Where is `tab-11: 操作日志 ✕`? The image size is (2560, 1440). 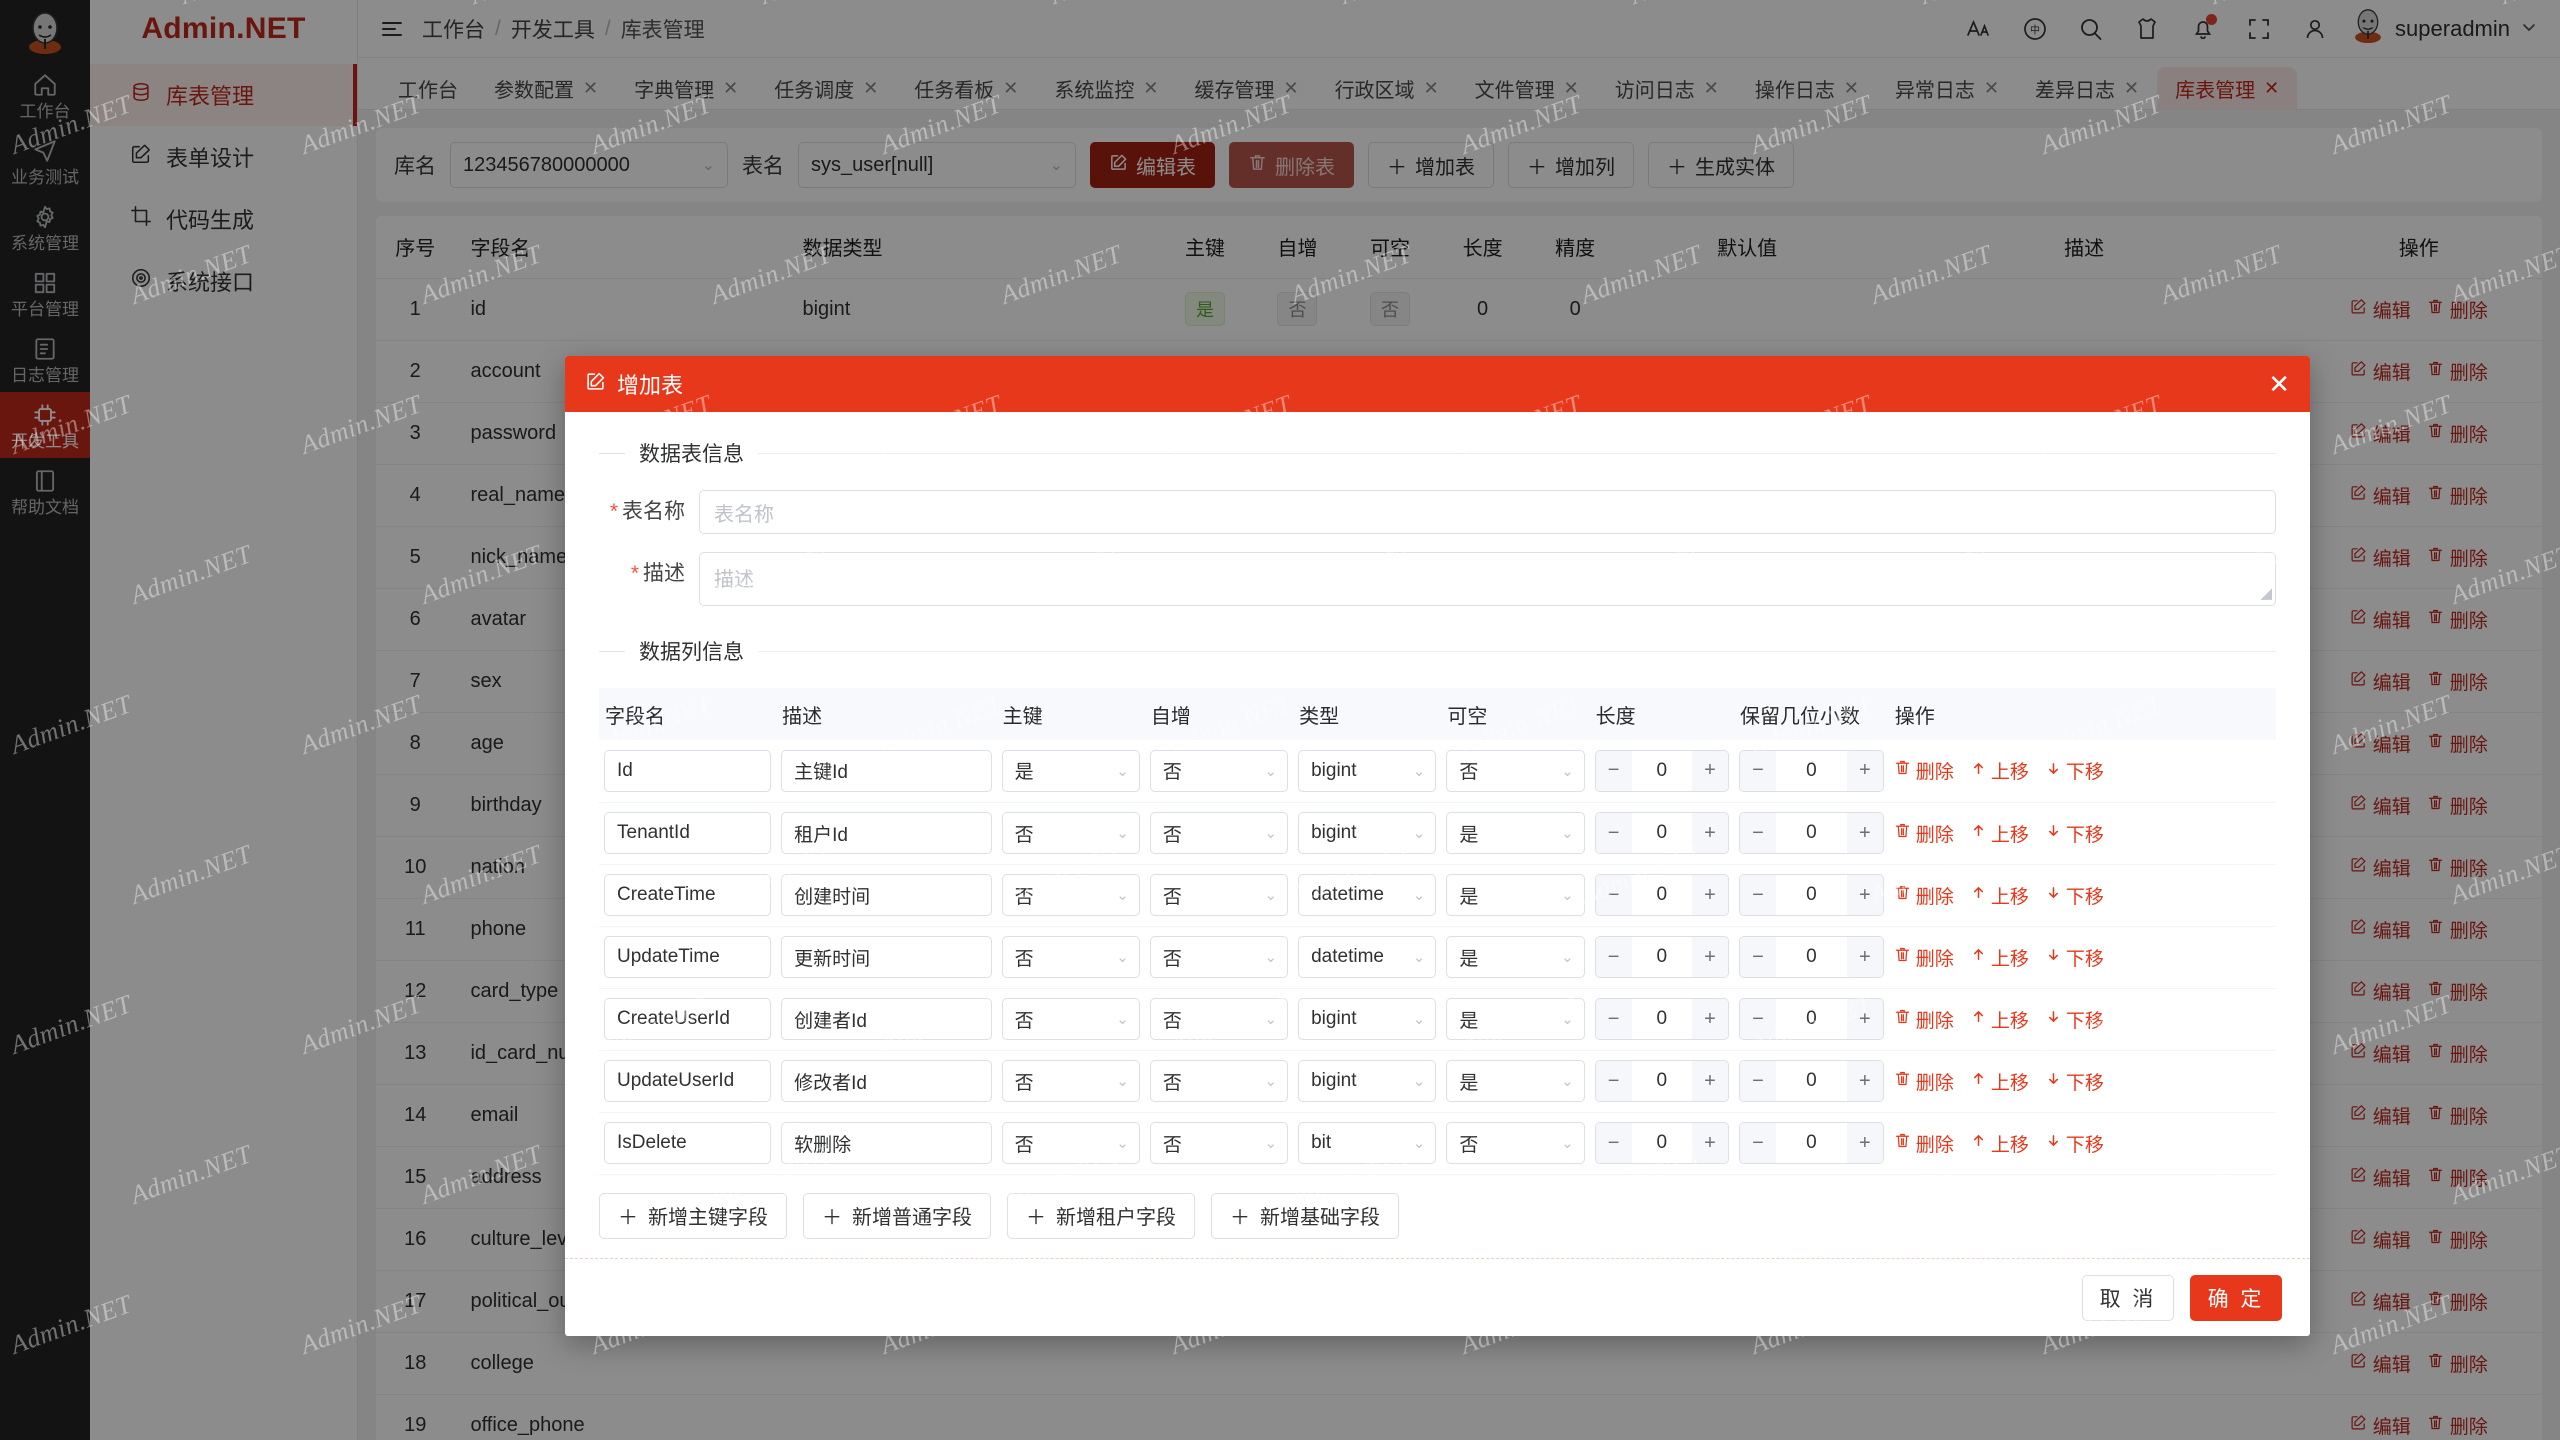
tab-11: 操作日志 ✕ is located at coordinates (1807, 88).